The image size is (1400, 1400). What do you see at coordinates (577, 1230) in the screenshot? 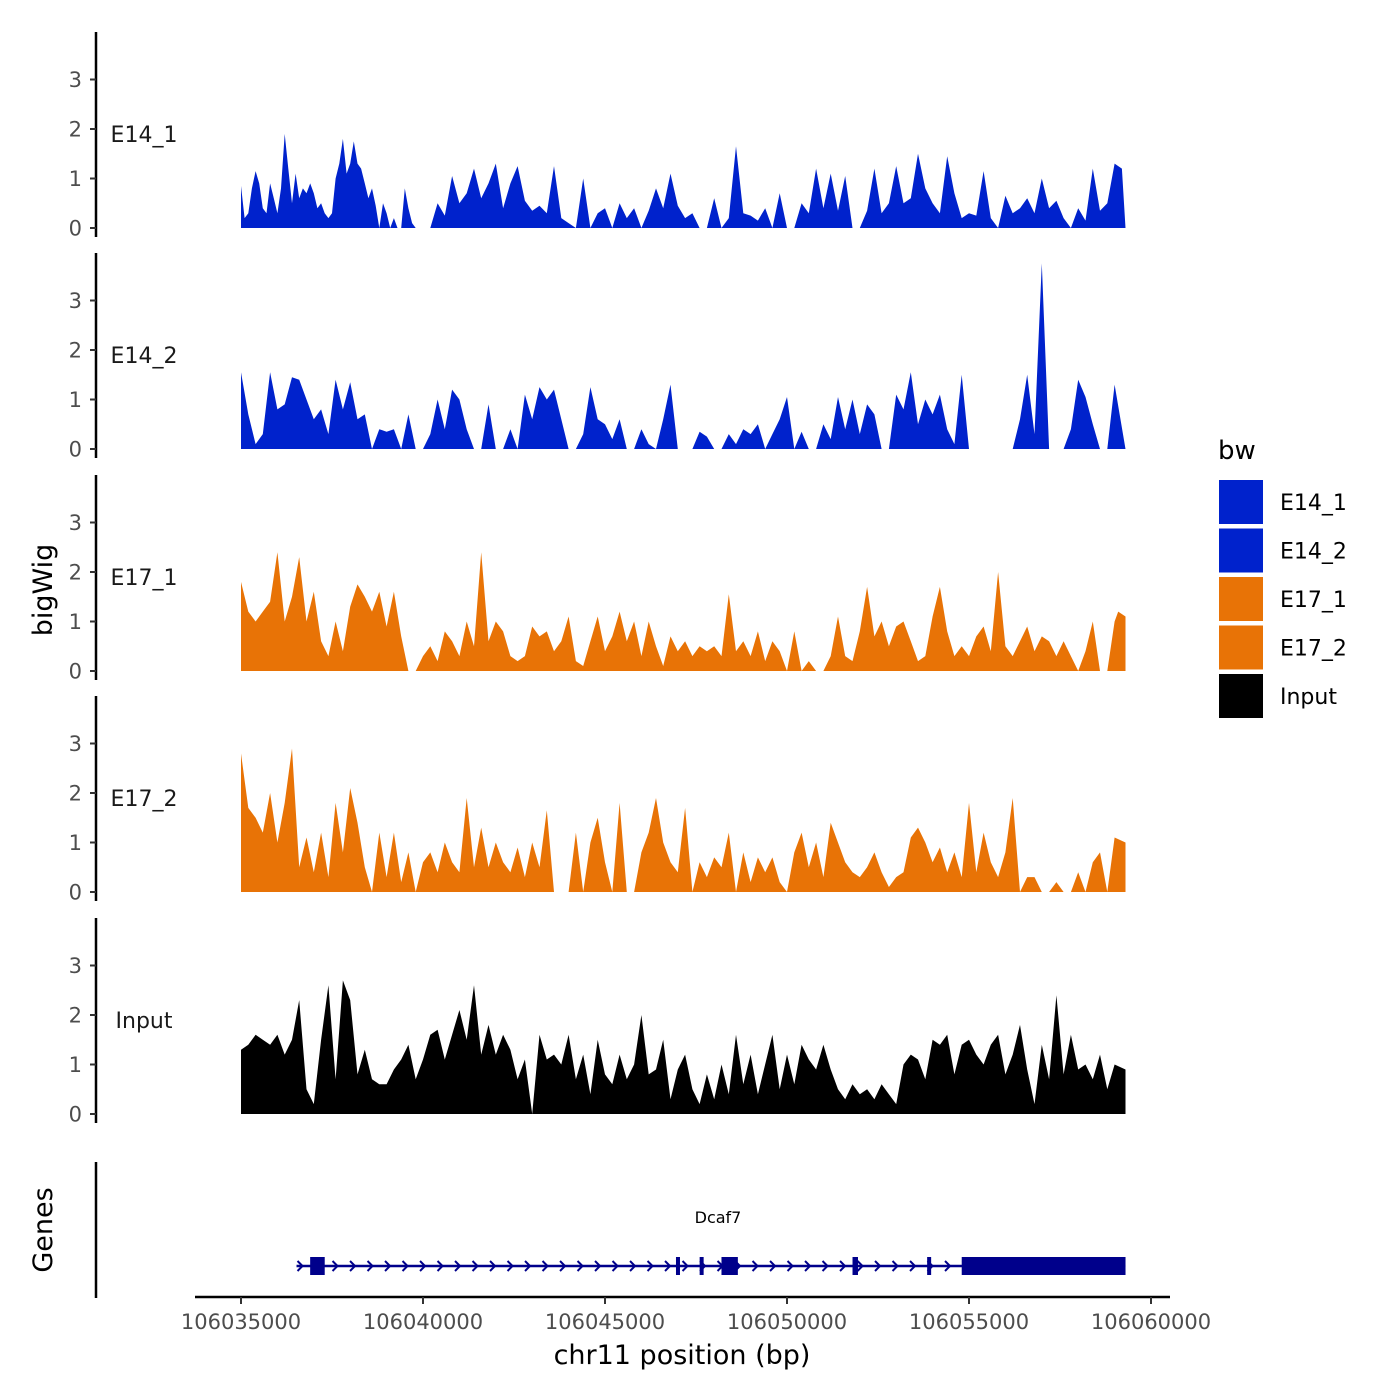
I see `gene-panel: Genes Dcaf7` at bounding box center [577, 1230].